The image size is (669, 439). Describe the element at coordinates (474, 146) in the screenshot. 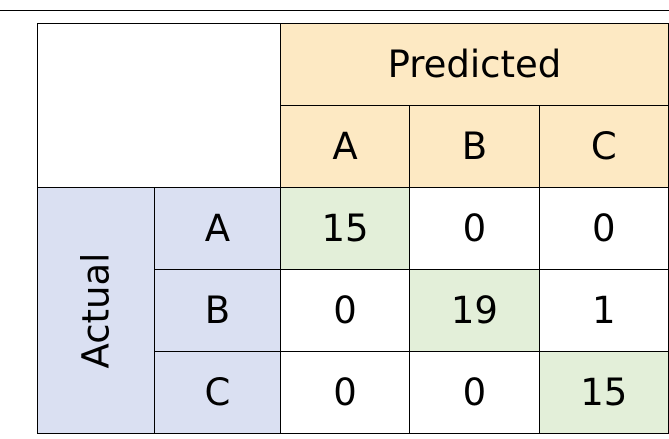

I see `col-label-b: B` at that location.